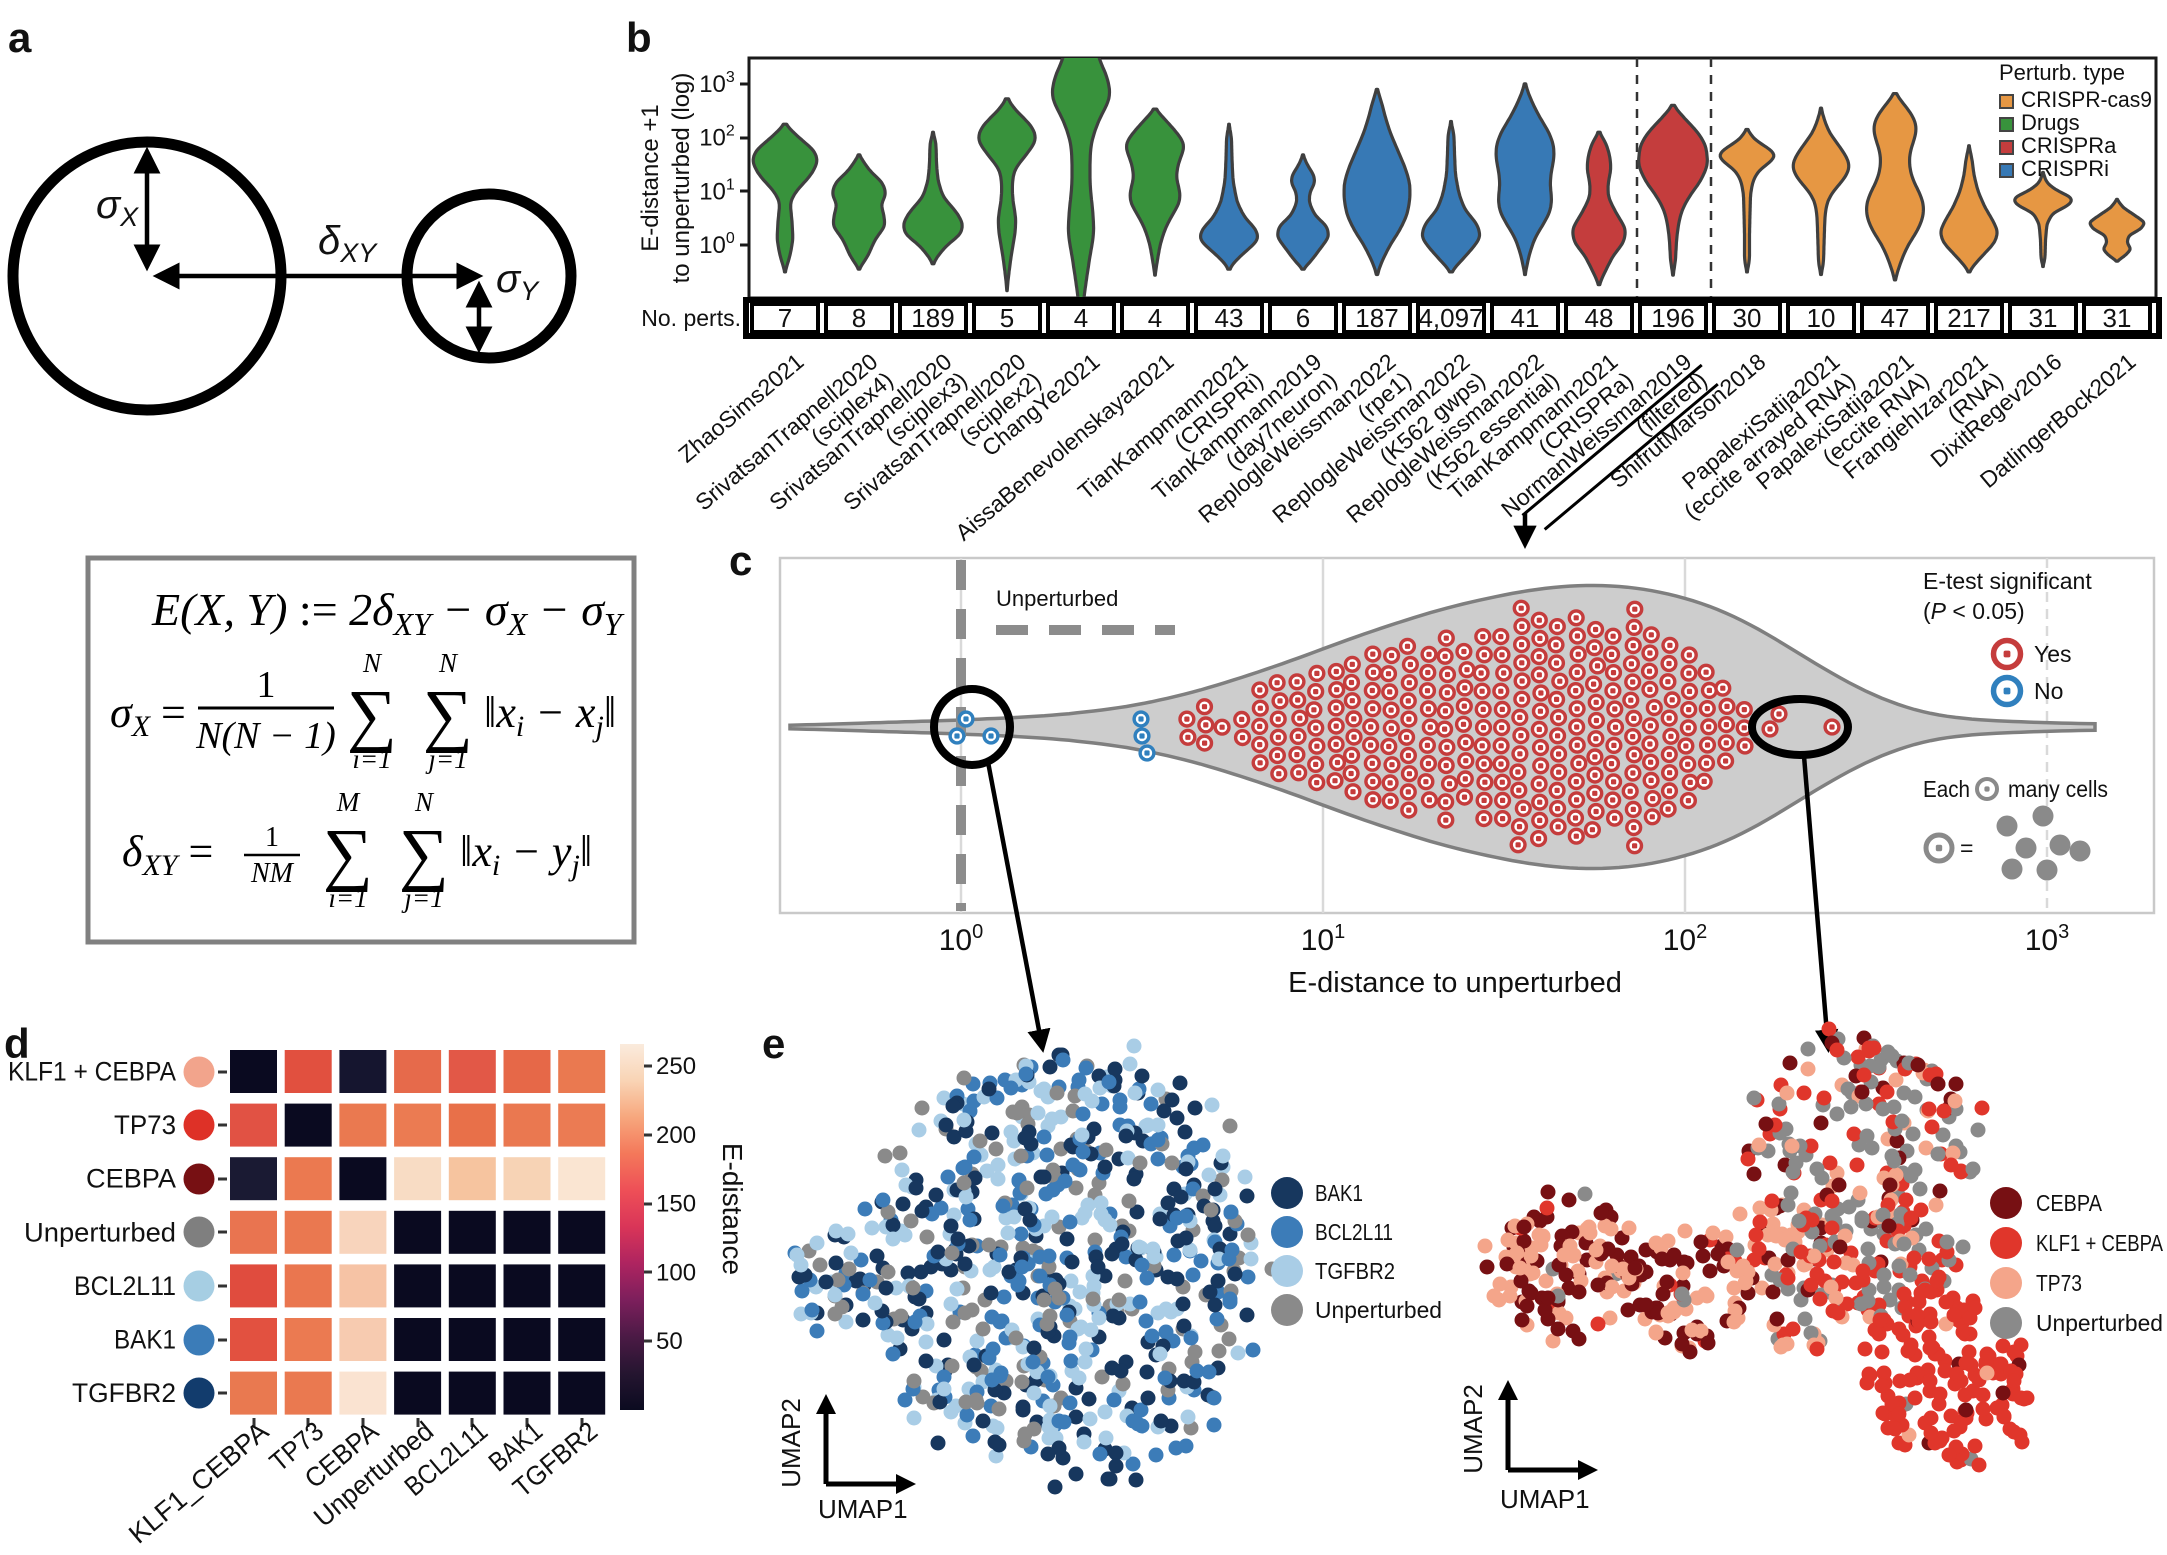 The image size is (2167, 1555). What do you see at coordinates (1455, 983) in the screenshot?
I see `svg-text: E-distance to unperturbed` at bounding box center [1455, 983].